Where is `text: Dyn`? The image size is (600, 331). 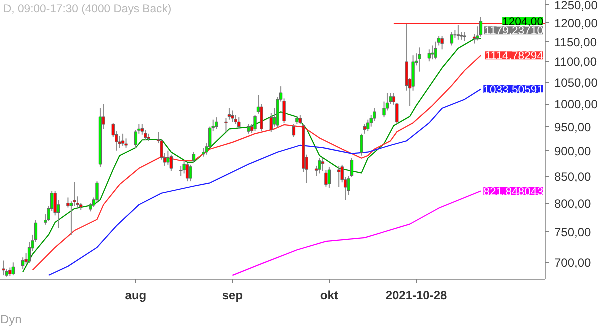
text: Dyn is located at coordinates (11, 319).